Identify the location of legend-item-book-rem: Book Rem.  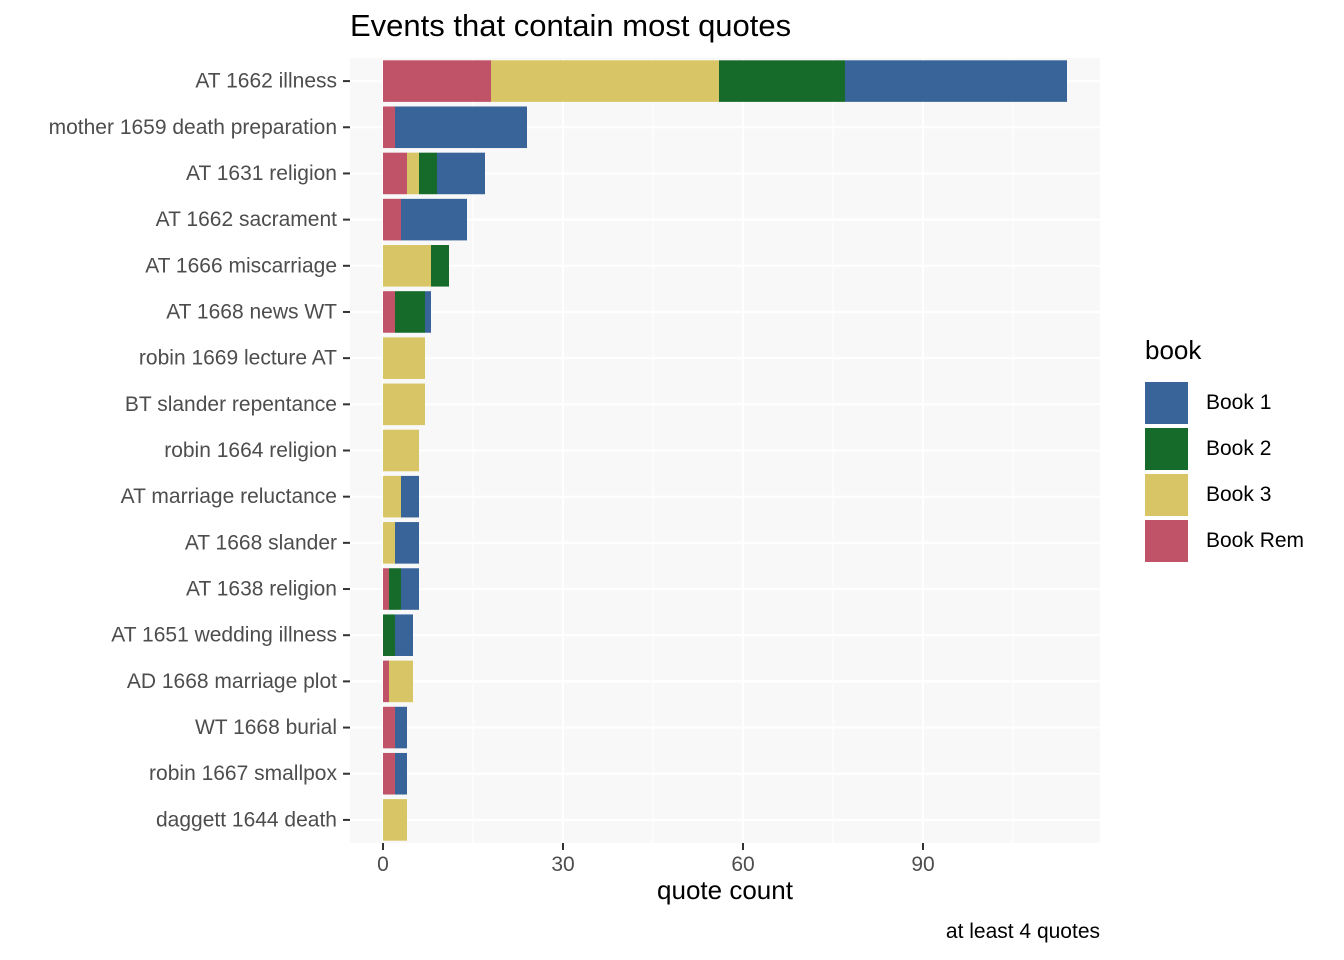
(1224, 541).